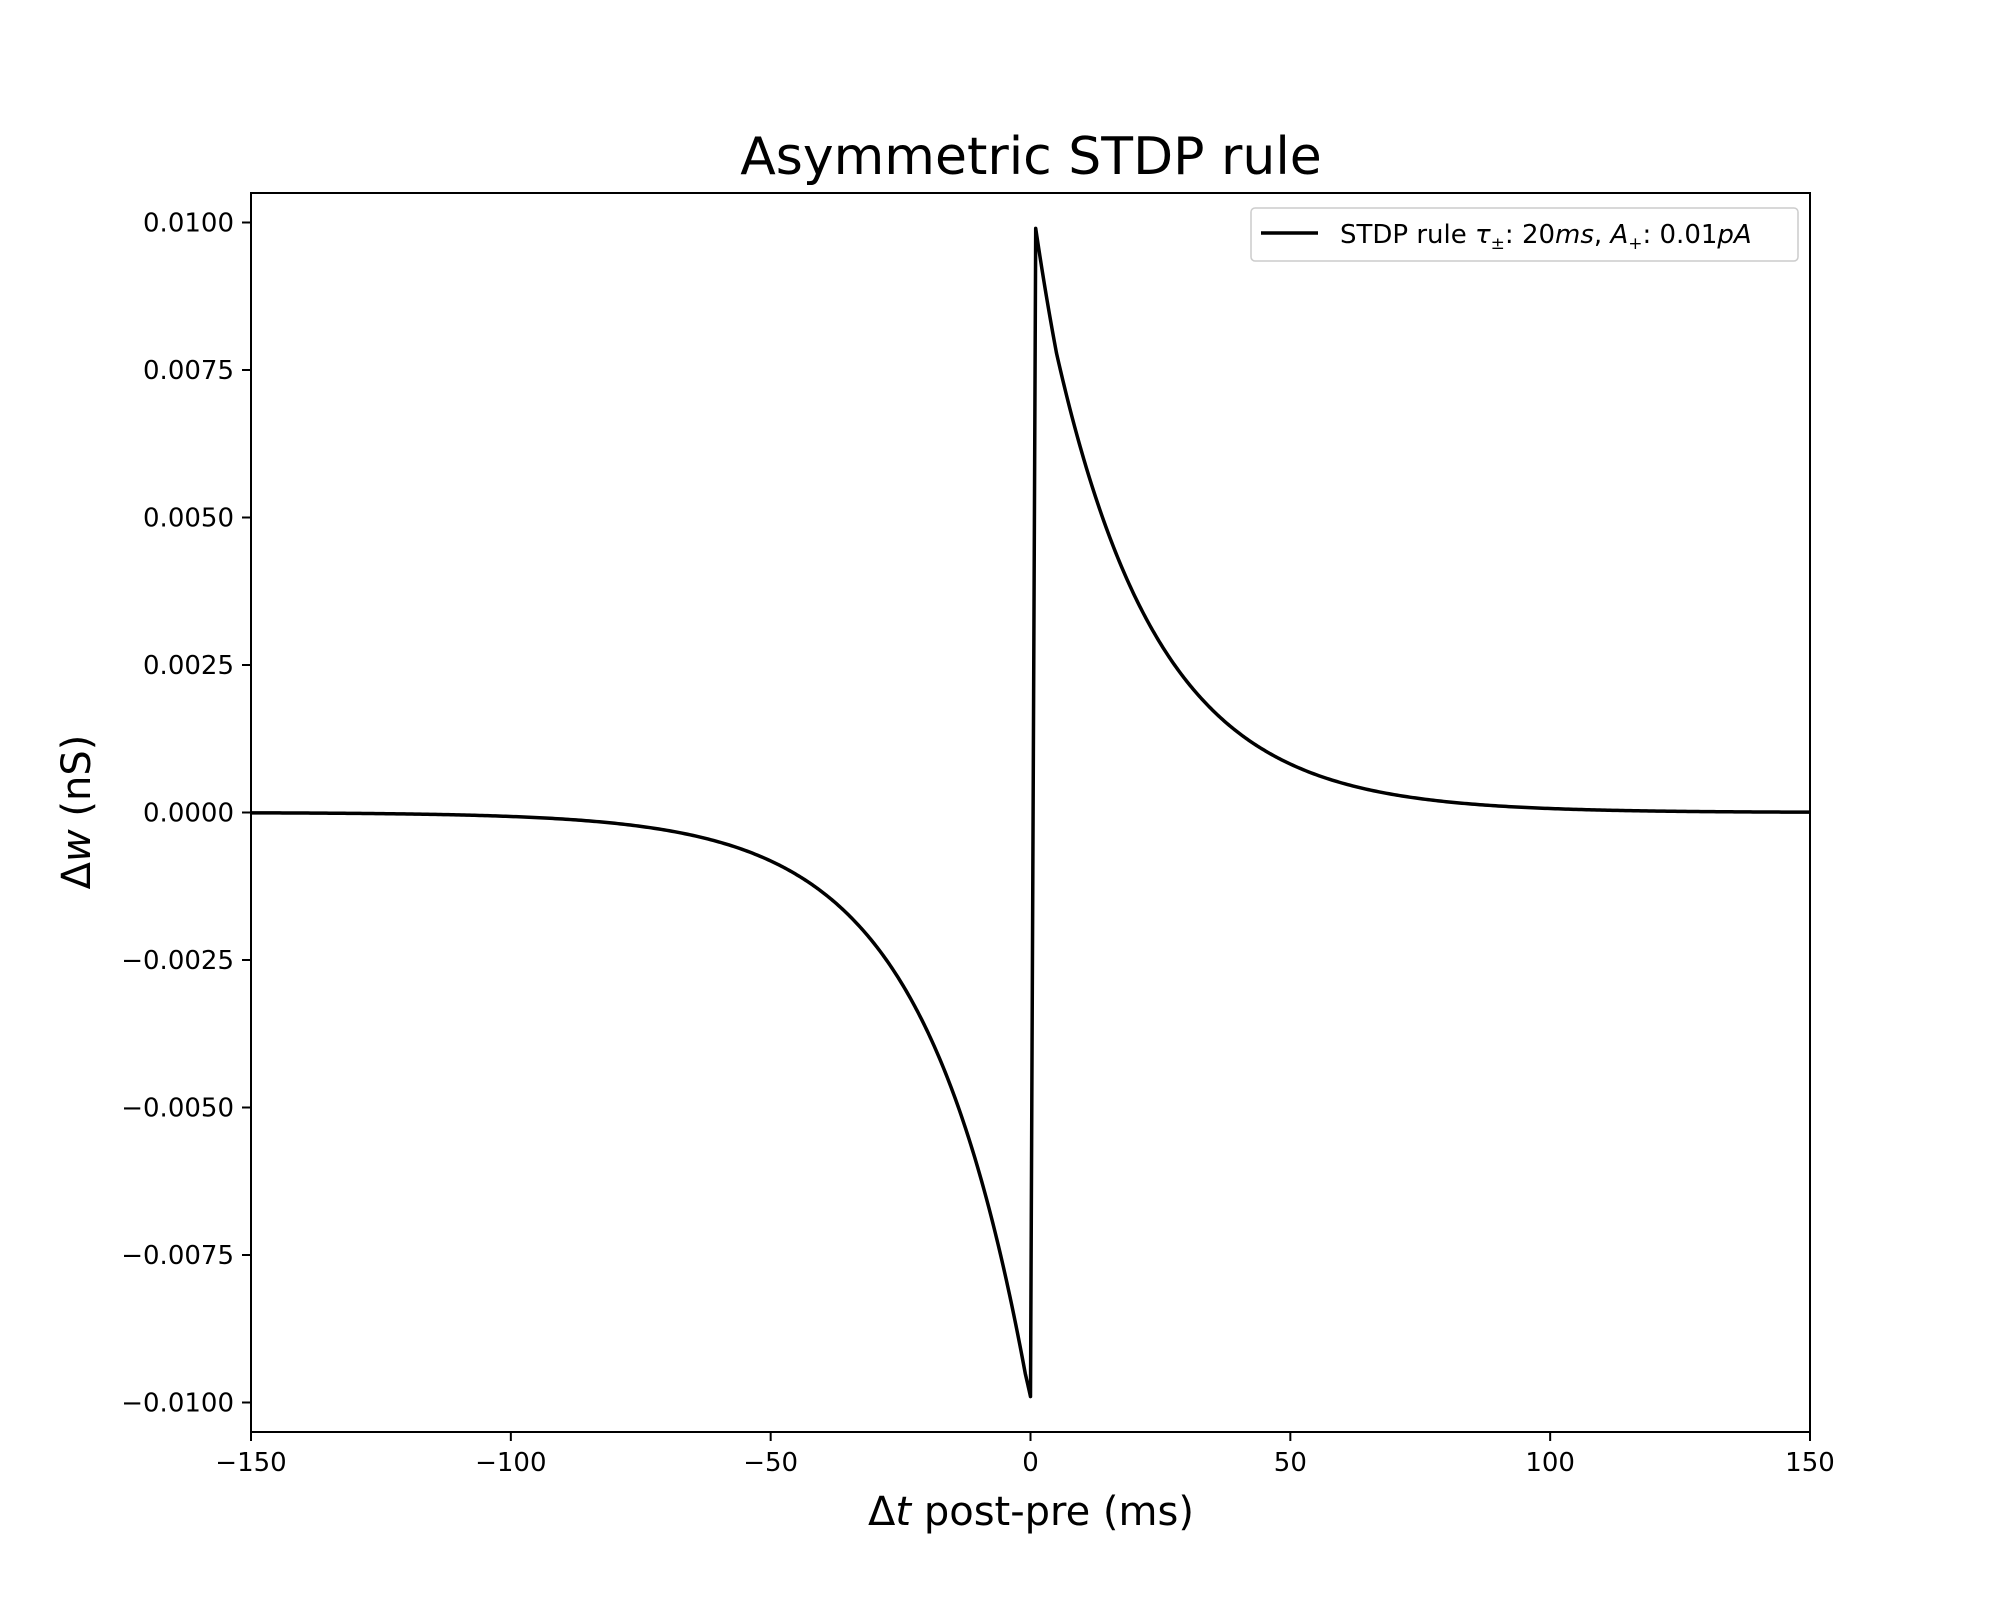 The height and width of the screenshot is (1600, 2000). I want to click on x-axis-label: Δt post-pre (ms), so click(1031, 1512).